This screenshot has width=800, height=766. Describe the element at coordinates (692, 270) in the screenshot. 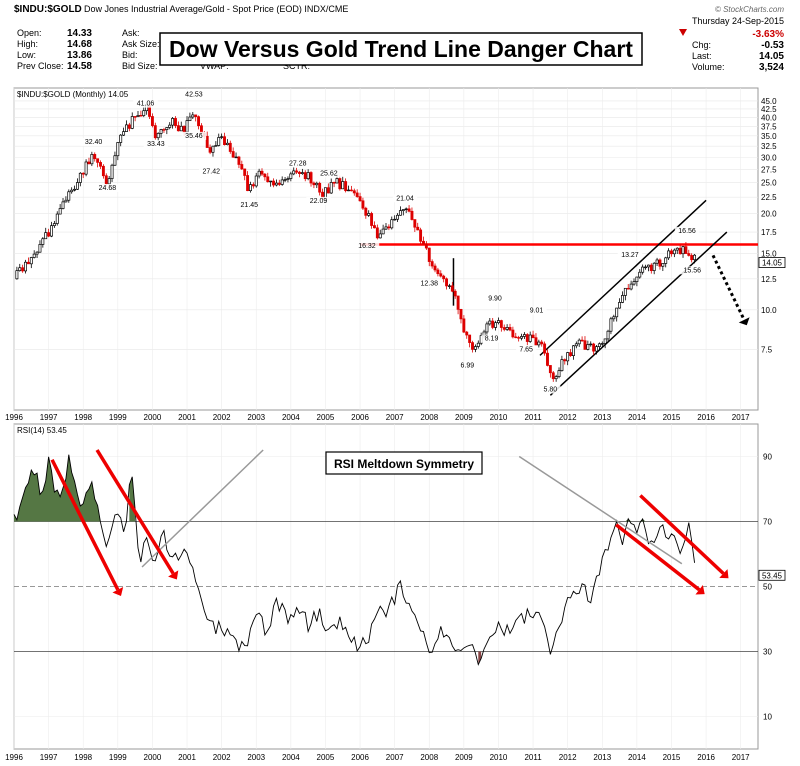

I see `price-annotation: 15.56` at that location.